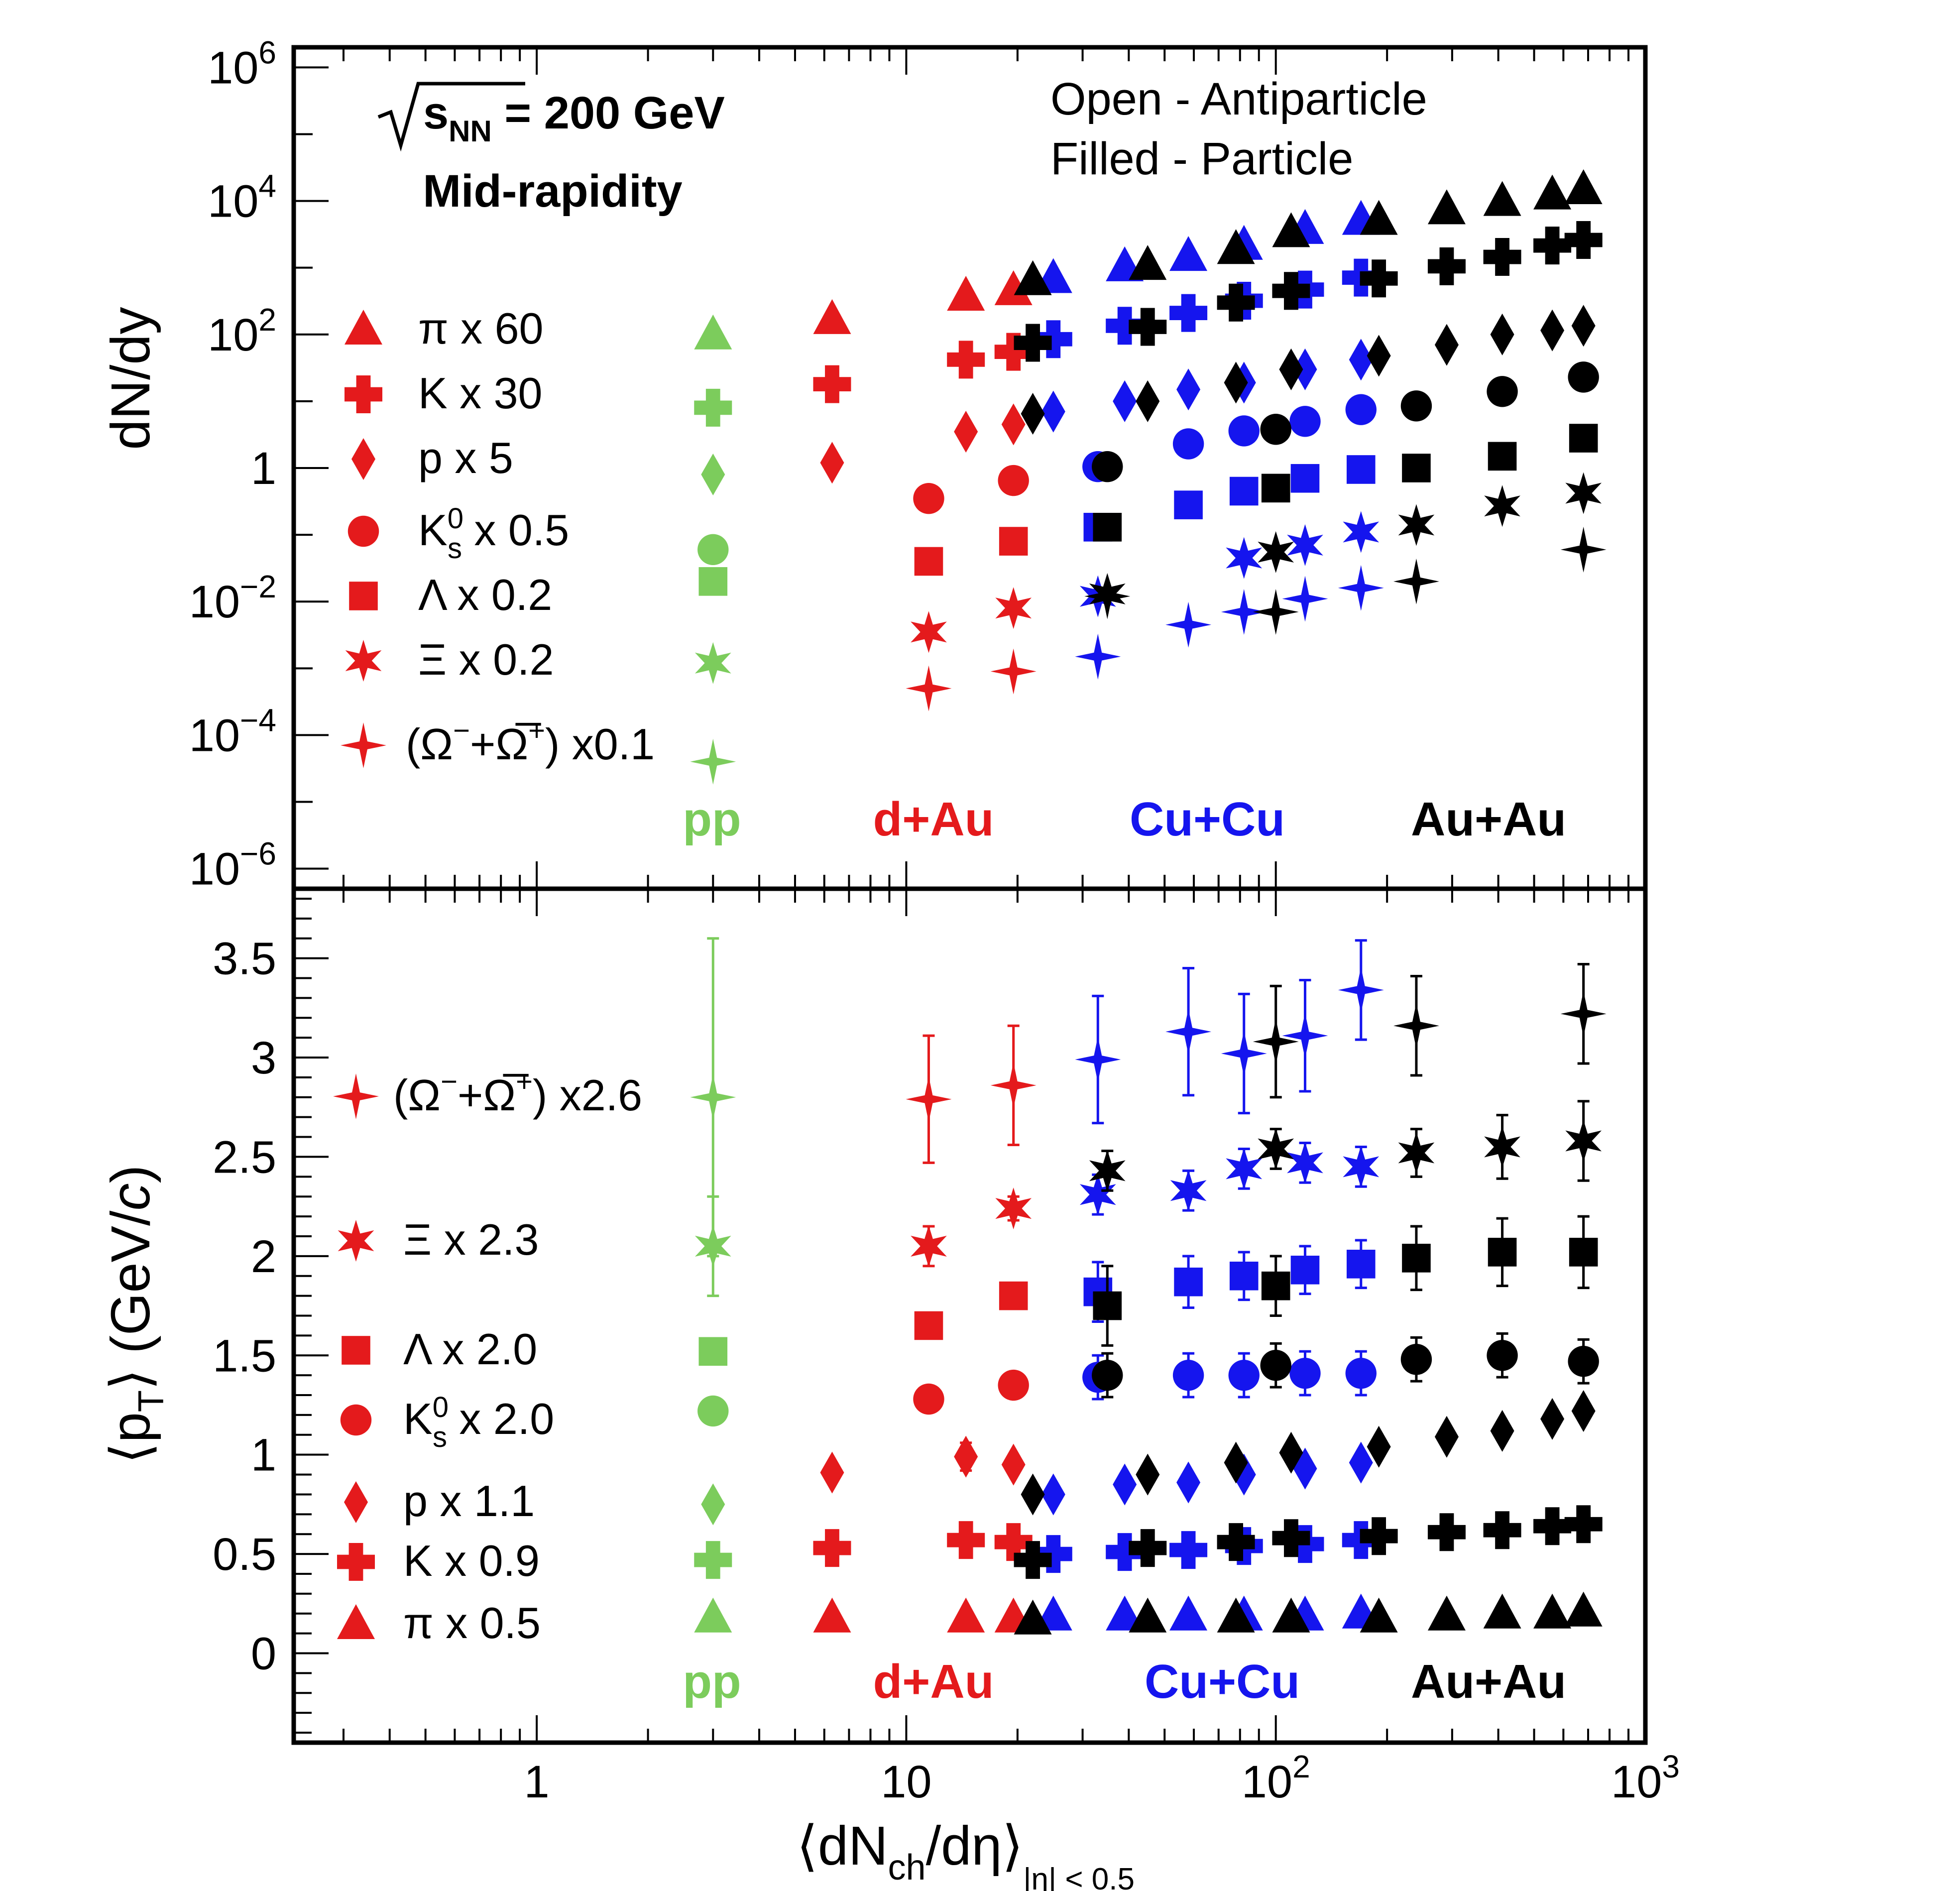 The height and width of the screenshot is (1891, 1960). Describe the element at coordinates (713, 581) in the screenshot. I see `top-point-Lambda-pp` at that location.